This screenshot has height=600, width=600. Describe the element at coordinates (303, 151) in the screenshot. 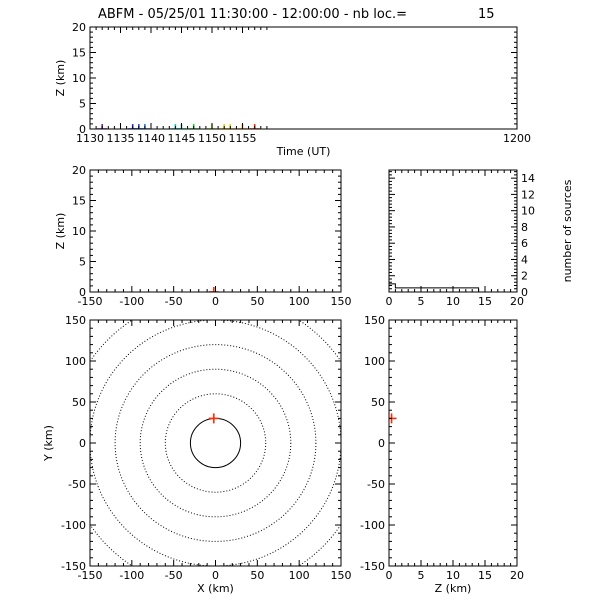

I see `x-axis-label: Time (UT)` at that location.